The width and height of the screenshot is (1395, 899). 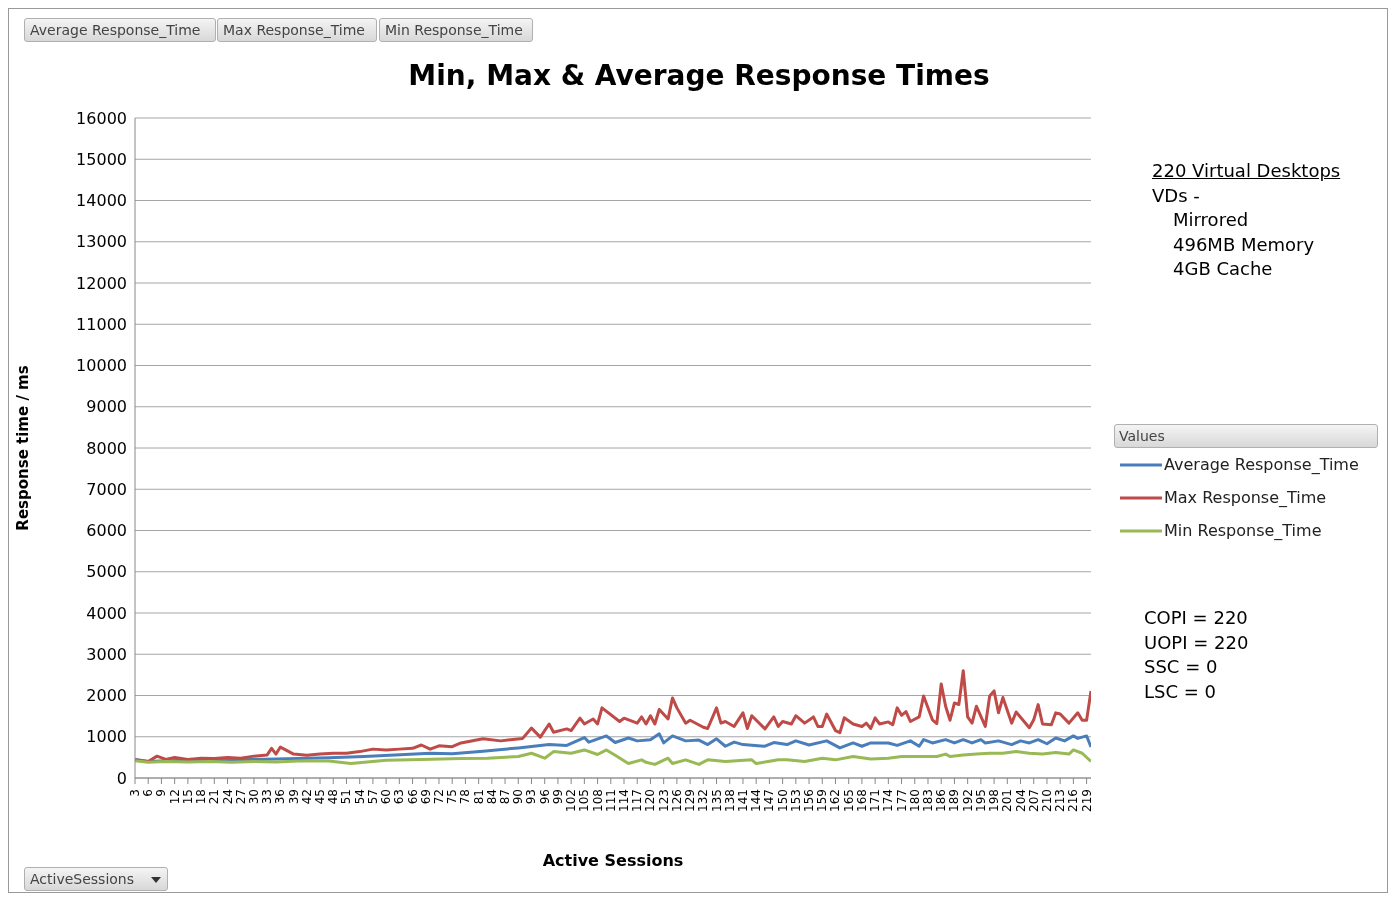 What do you see at coordinates (214, 797) in the screenshot?
I see `x-tick-label: 21` at bounding box center [214, 797].